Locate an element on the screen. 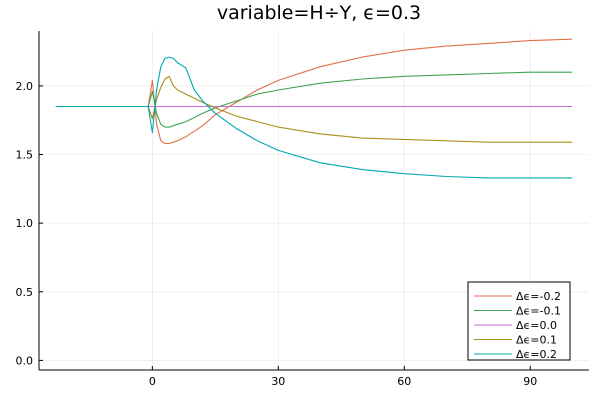 The width and height of the screenshot is (600, 400). x-tick-label: 0 is located at coordinates (152, 381).